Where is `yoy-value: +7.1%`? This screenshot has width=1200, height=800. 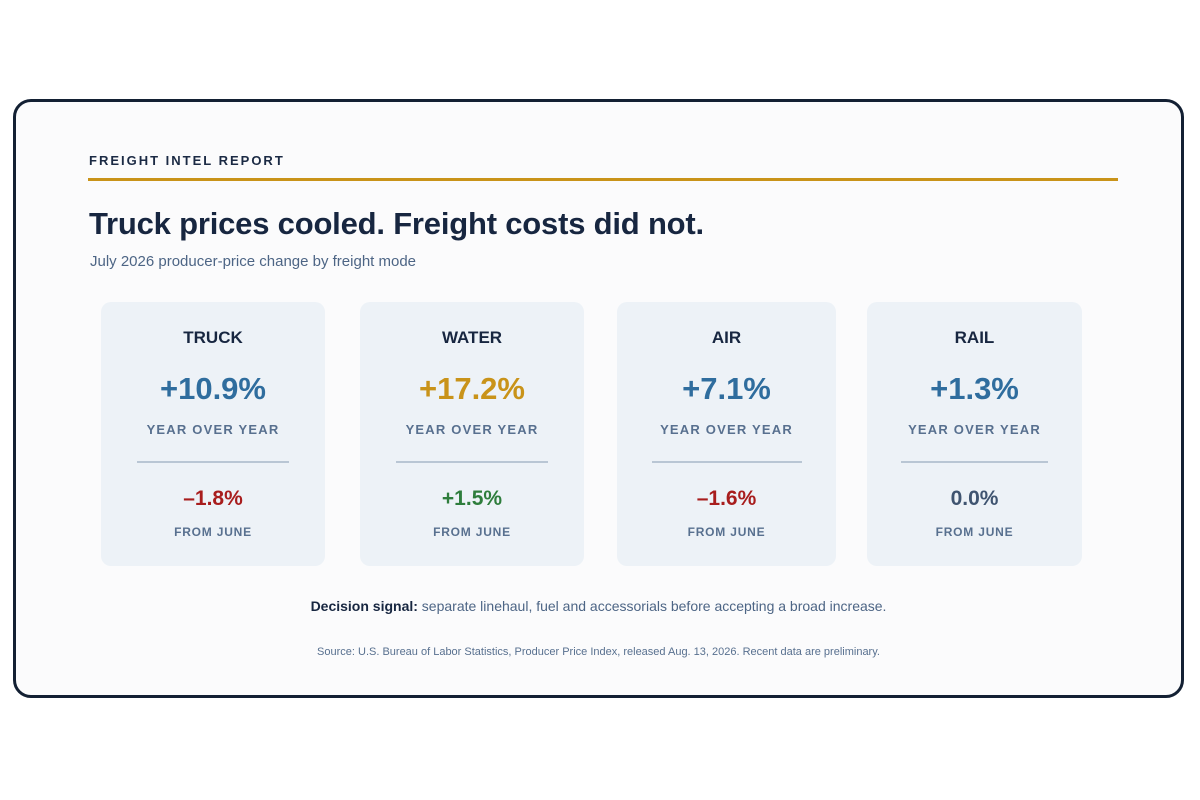
yoy-value: +7.1% is located at coordinates (726, 388).